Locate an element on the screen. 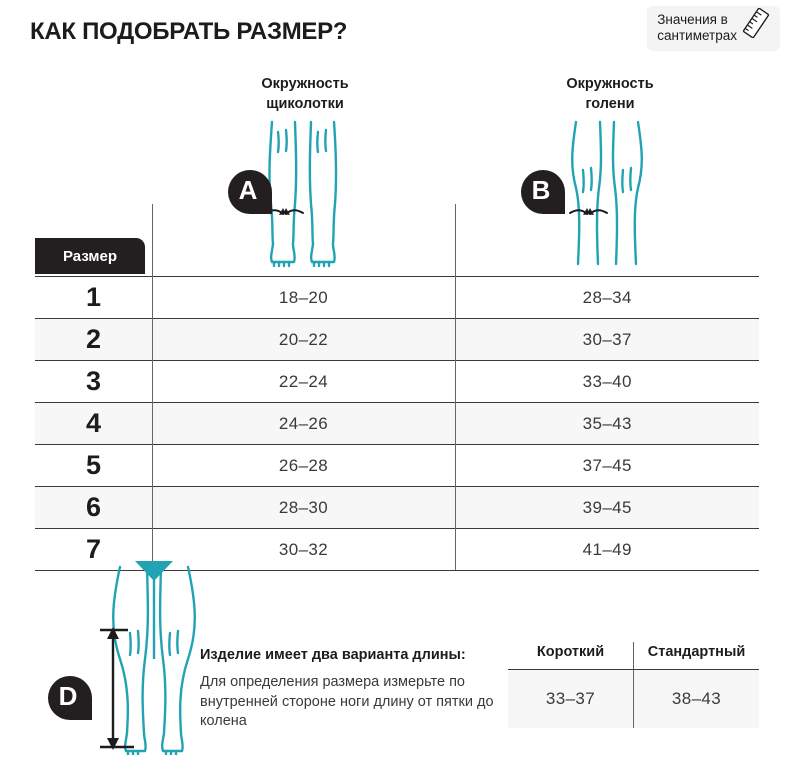 The height and width of the screenshot is (761, 794). units-badge-text: Значения в сантиметрах is located at coordinates (697, 28).